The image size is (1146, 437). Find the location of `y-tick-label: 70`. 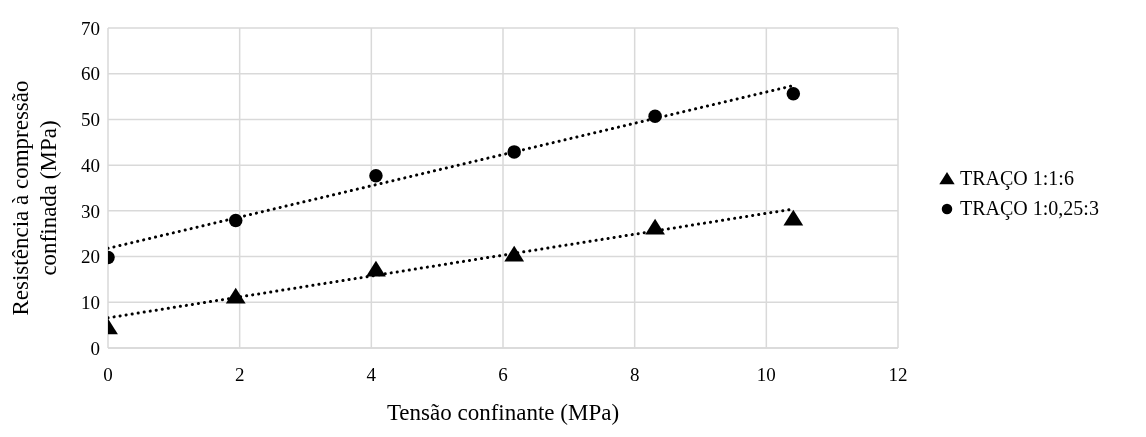

y-tick-label: 70 is located at coordinates (90, 28).